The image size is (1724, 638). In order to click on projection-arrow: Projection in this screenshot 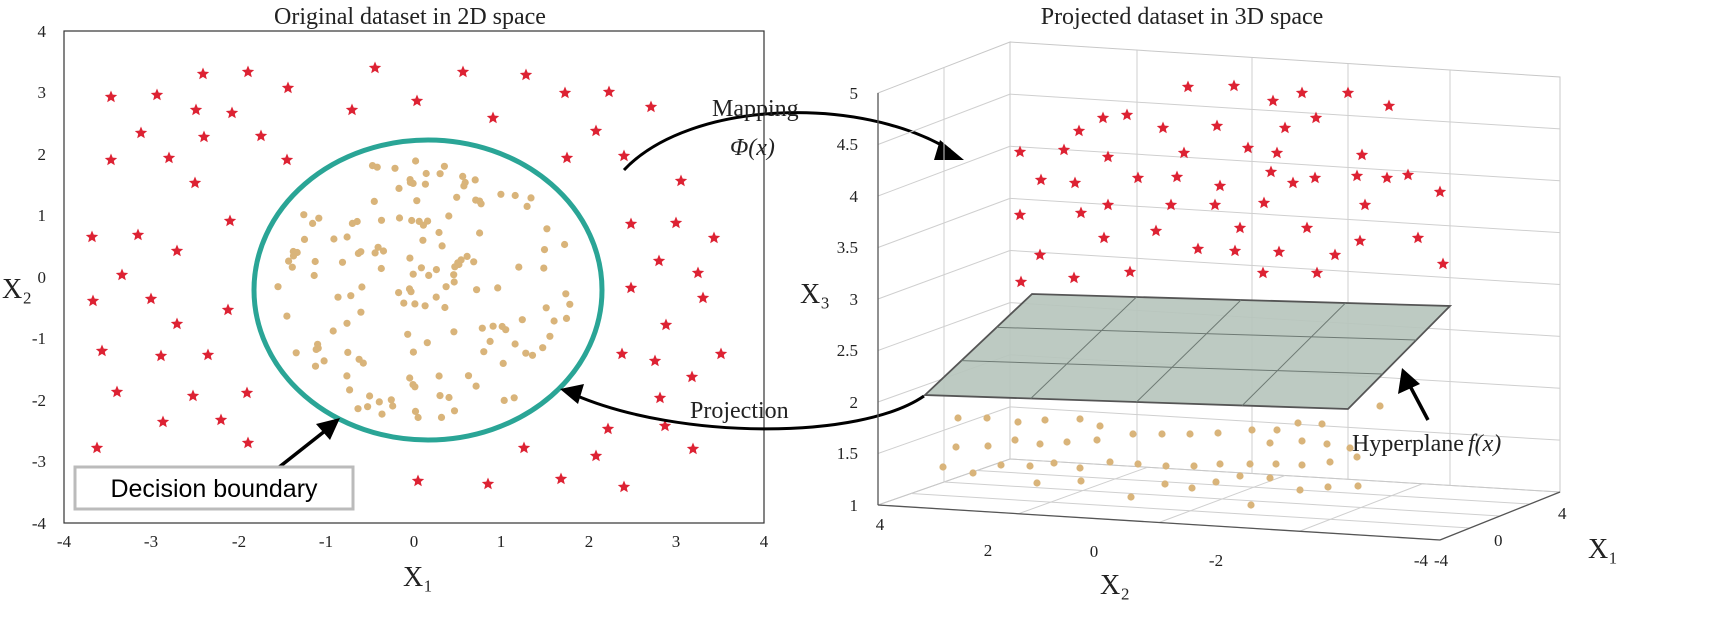, I will do `click(742, 407)`.